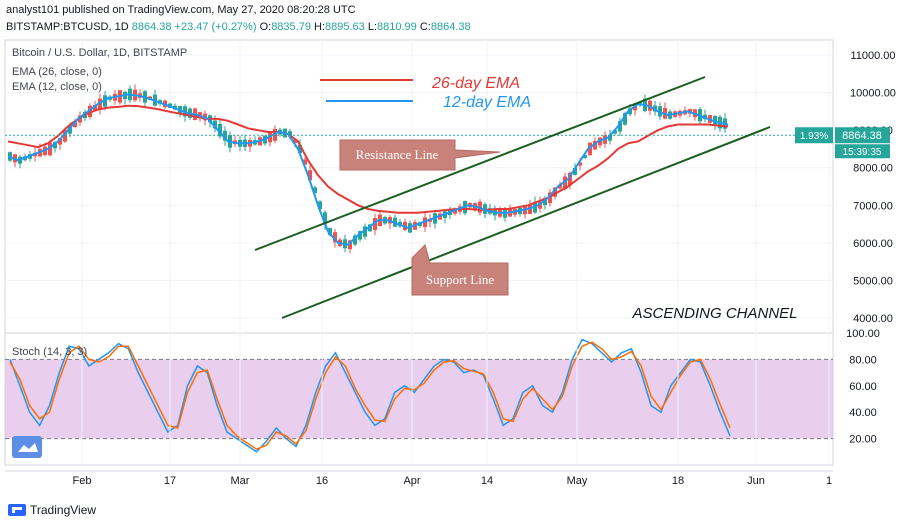 The width and height of the screenshot is (900, 527). What do you see at coordinates (372, 27) in the screenshot?
I see `low-label: L:` at bounding box center [372, 27].